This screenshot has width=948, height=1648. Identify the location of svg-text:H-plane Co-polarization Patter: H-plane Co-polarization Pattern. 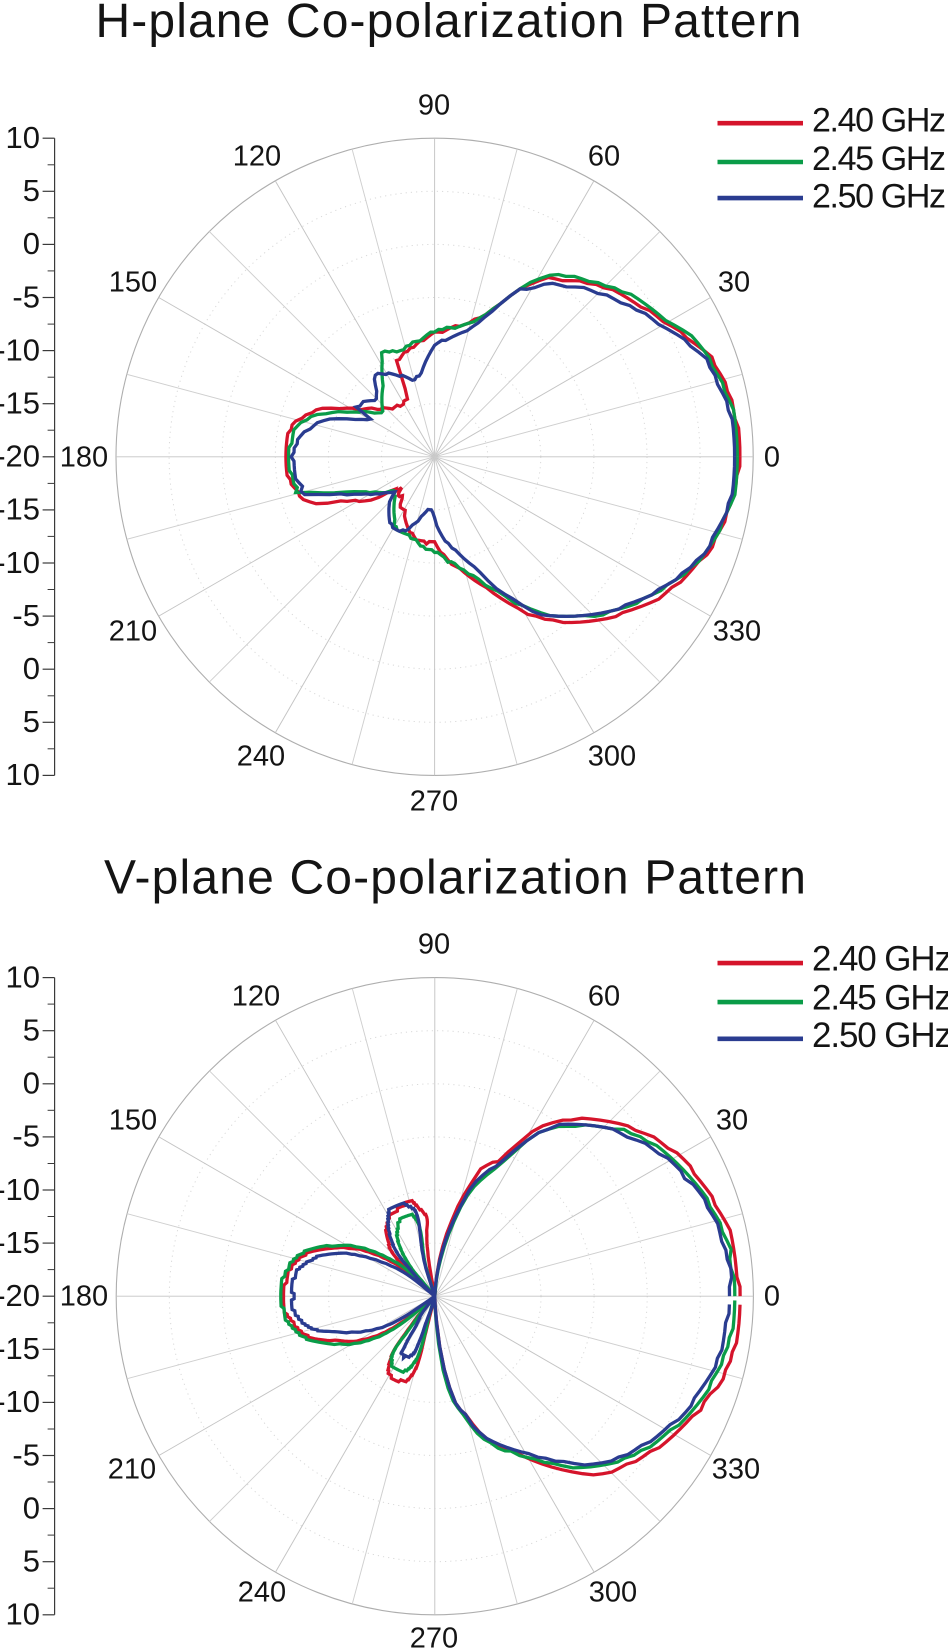
(449, 24).